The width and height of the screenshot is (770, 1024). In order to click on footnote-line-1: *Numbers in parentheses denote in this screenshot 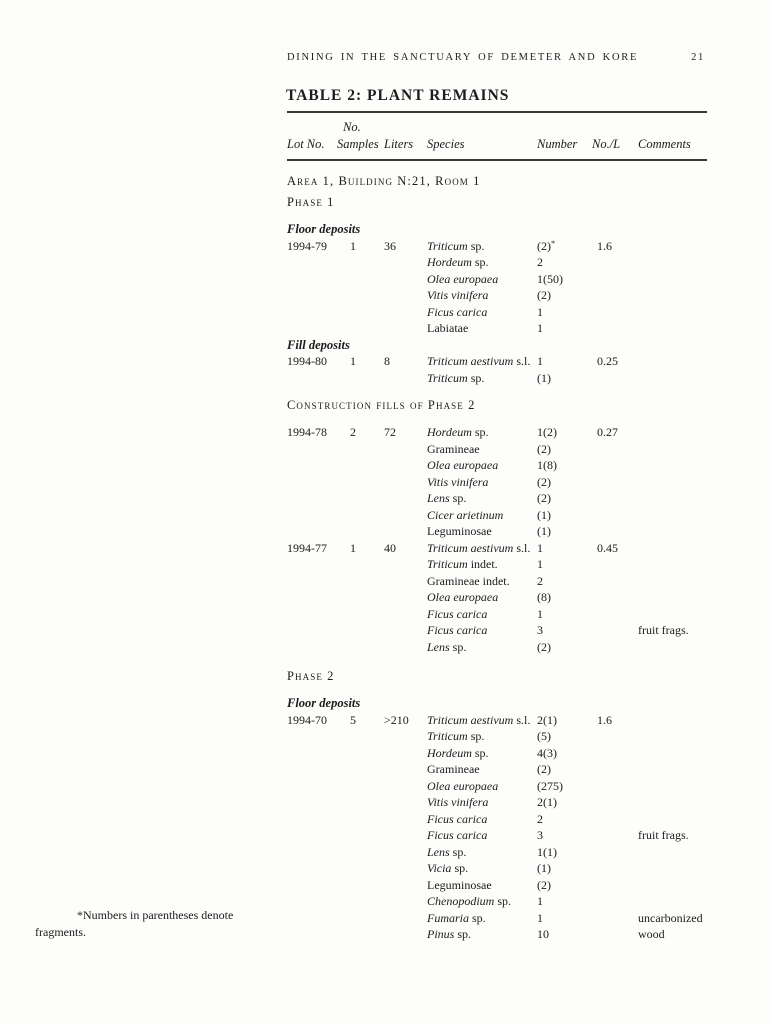, I will do `click(155, 915)`.